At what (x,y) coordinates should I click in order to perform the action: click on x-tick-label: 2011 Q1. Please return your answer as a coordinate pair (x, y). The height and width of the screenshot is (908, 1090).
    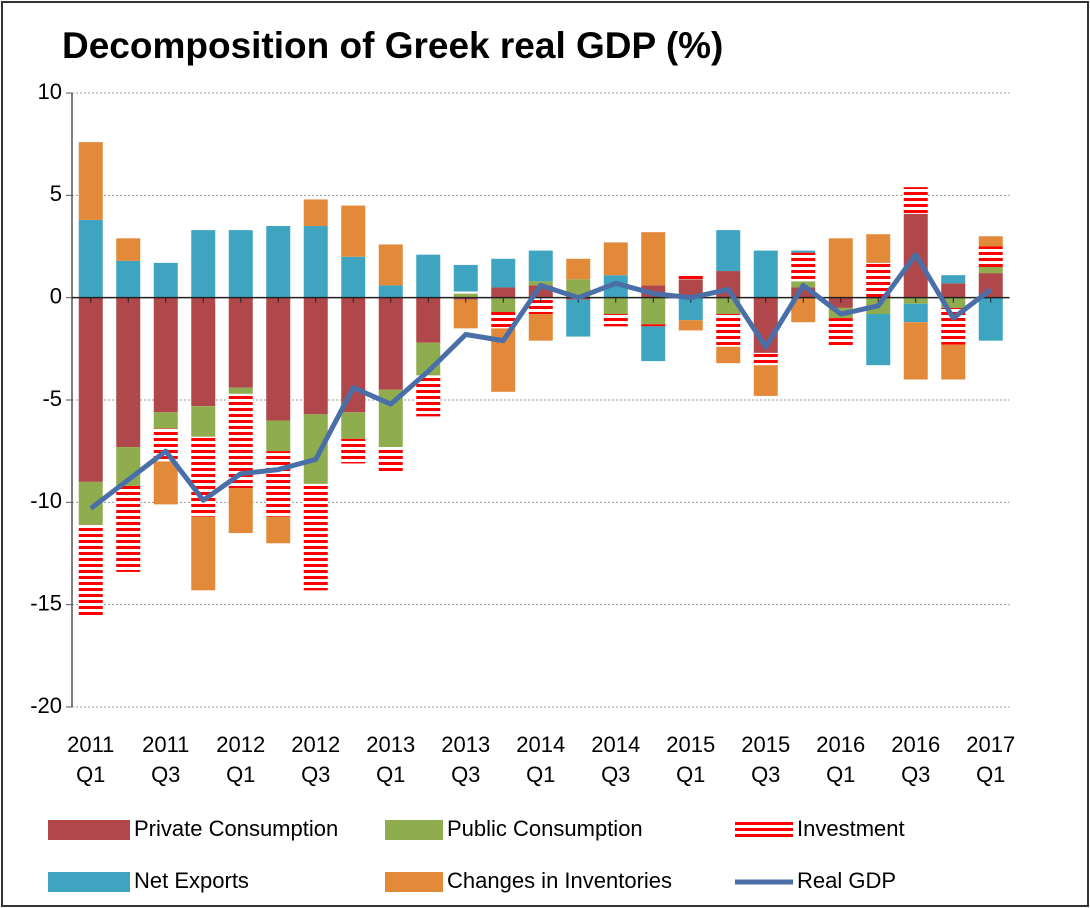
    Looking at the image, I should click on (91, 759).